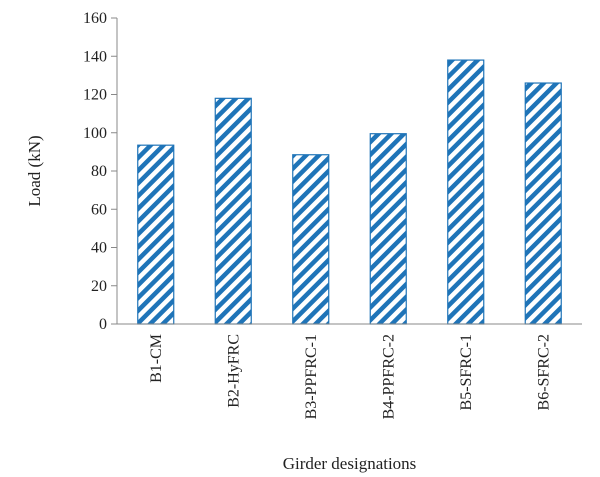 Image resolution: width=600 pixels, height=477 pixels. I want to click on x-tick-label: B2-HyFRC, so click(233, 371).